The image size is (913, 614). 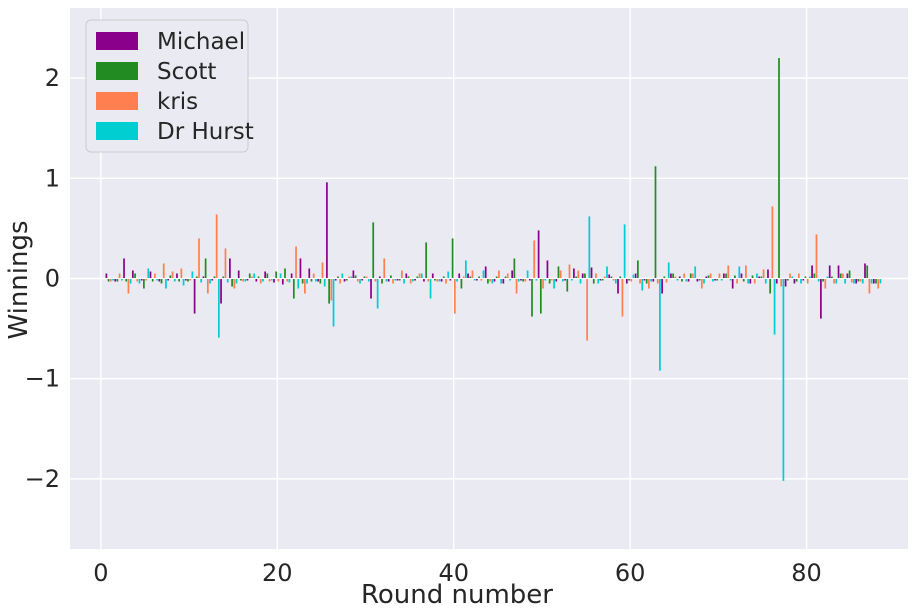 What do you see at coordinates (457, 595) in the screenshot?
I see `x-axis-label: Round number` at bounding box center [457, 595].